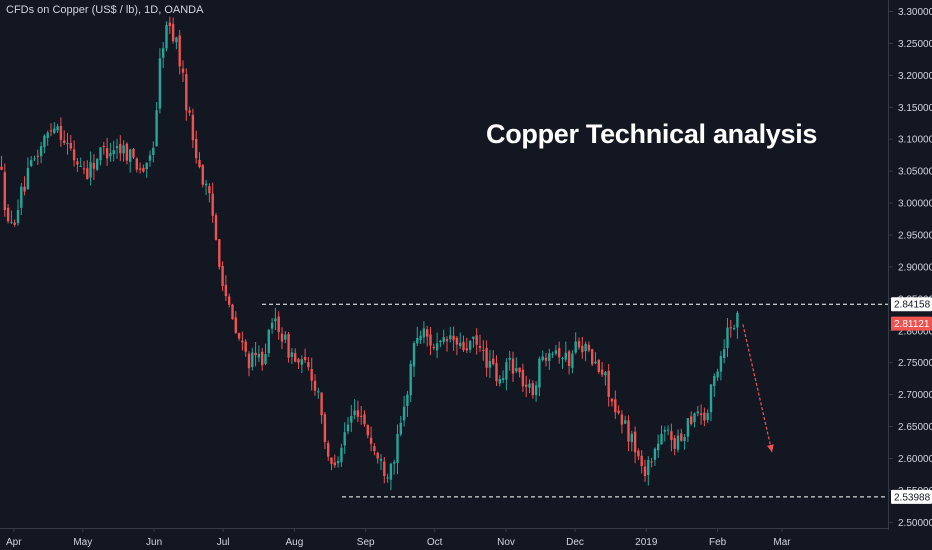 Image resolution: width=932 pixels, height=550 pixels. I want to click on time-tick-label: 2019, so click(646, 542).